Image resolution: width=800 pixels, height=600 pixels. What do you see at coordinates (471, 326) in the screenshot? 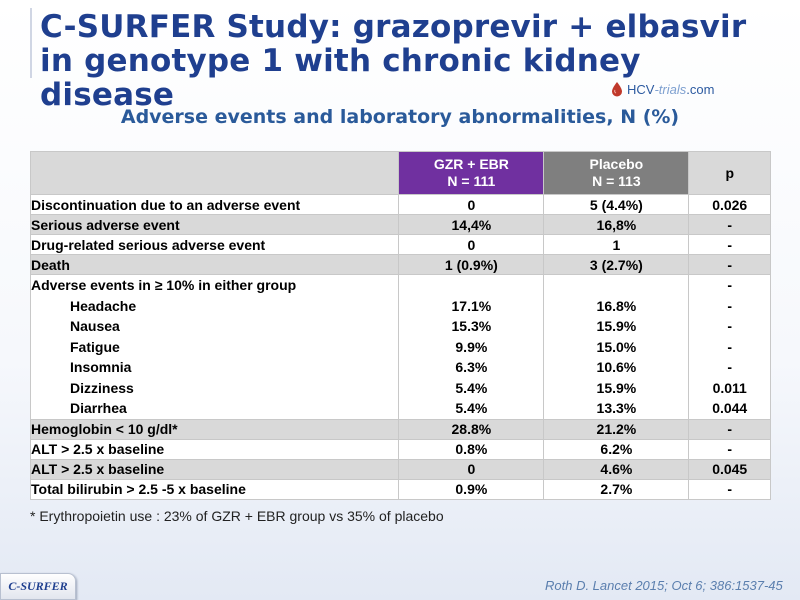
I see `grz-value: 15.3%` at bounding box center [471, 326].